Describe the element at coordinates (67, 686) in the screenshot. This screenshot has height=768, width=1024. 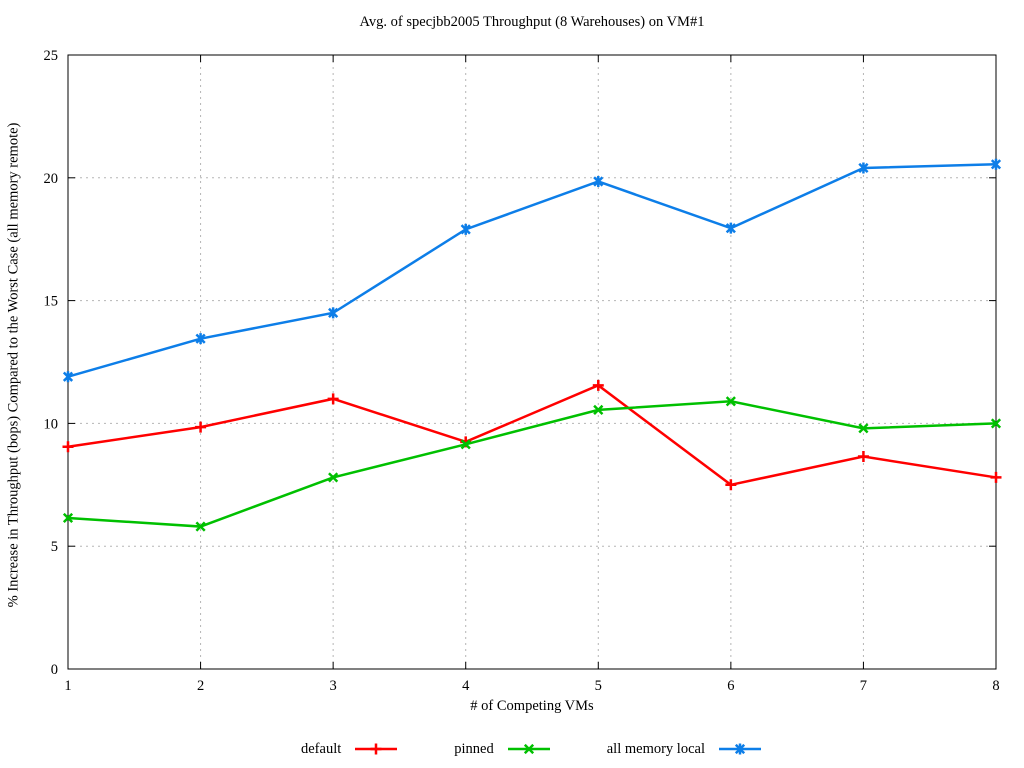
I see `svg-text: 1` at that location.